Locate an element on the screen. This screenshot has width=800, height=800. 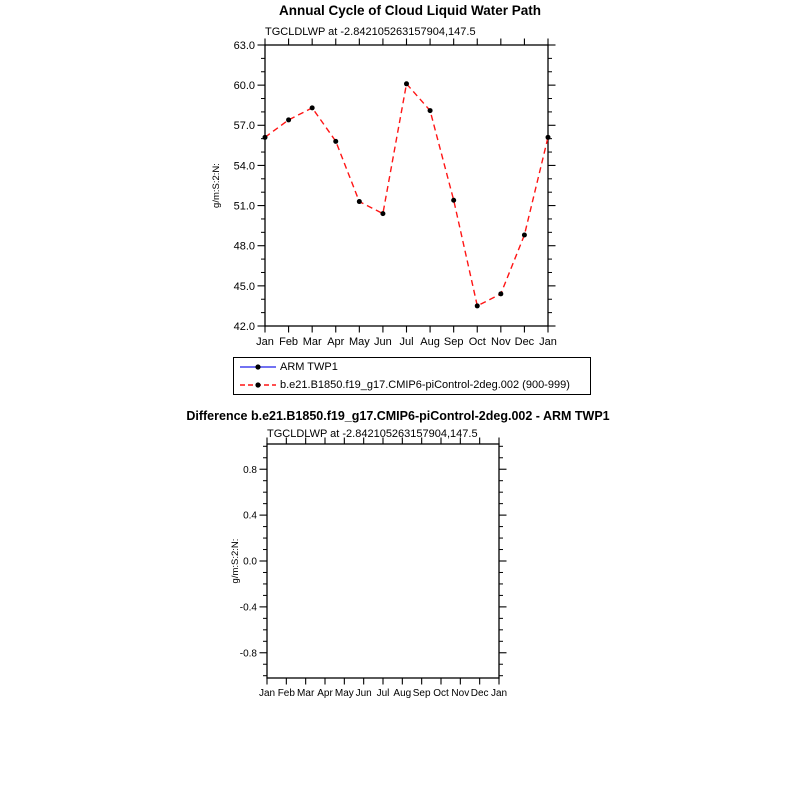
top-plot-y-axis: 42.0 45.0 48.0 51.0 54.0 57.0 60.0 63.0 is located at coordinates (395, 186).